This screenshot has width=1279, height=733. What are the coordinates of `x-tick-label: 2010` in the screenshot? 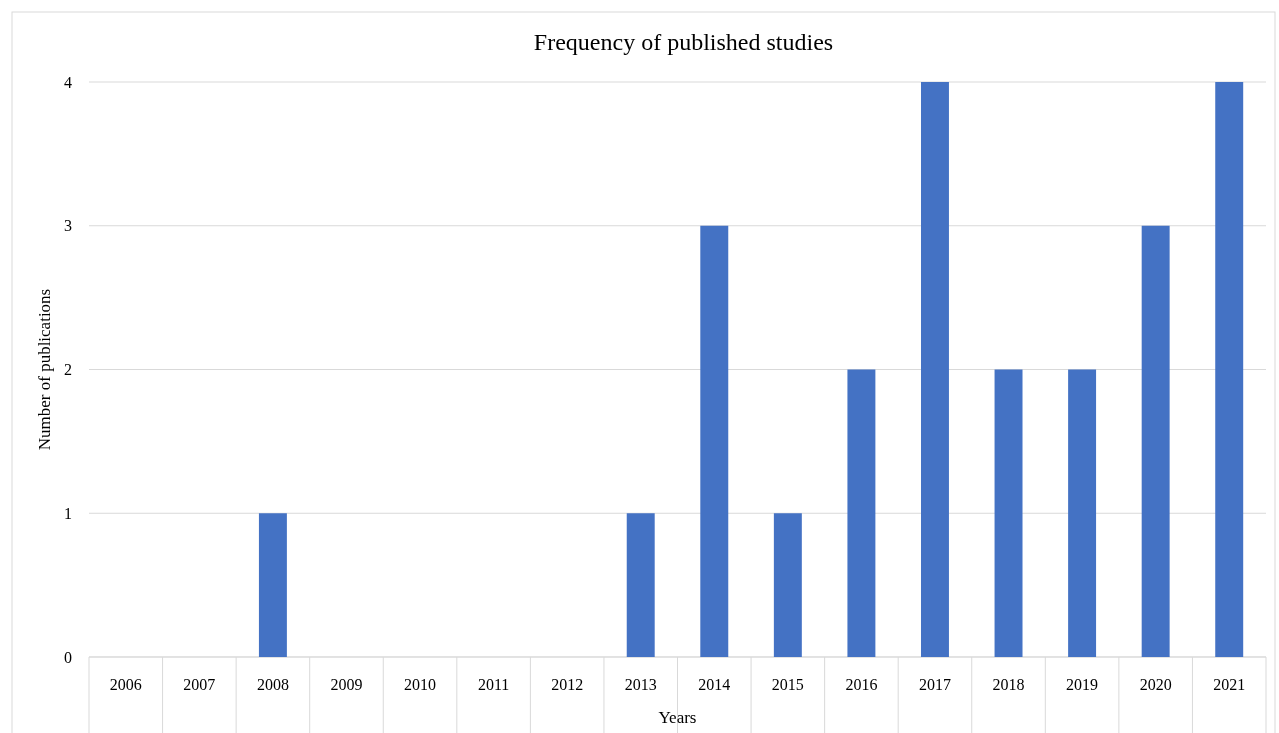 It's located at (420, 684).